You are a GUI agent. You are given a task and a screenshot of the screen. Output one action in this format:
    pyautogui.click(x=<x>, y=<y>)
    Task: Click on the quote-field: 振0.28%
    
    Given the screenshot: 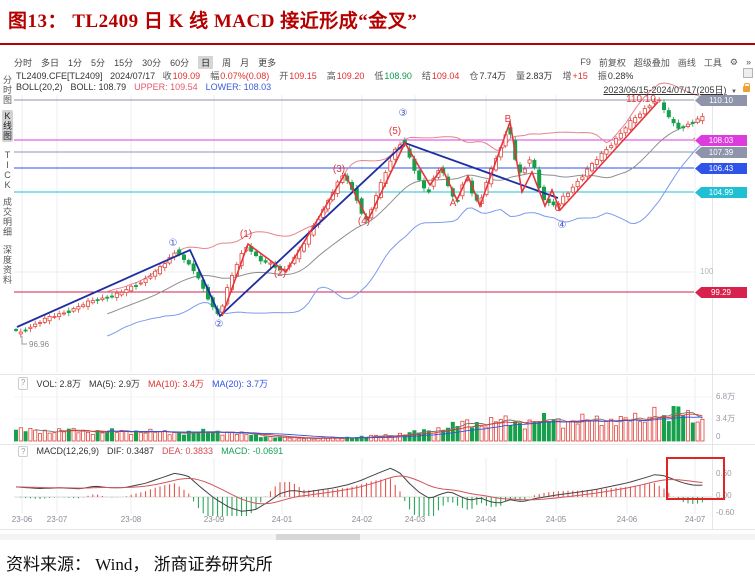 What is the action you would take?
    pyautogui.click(x=618, y=76)
    